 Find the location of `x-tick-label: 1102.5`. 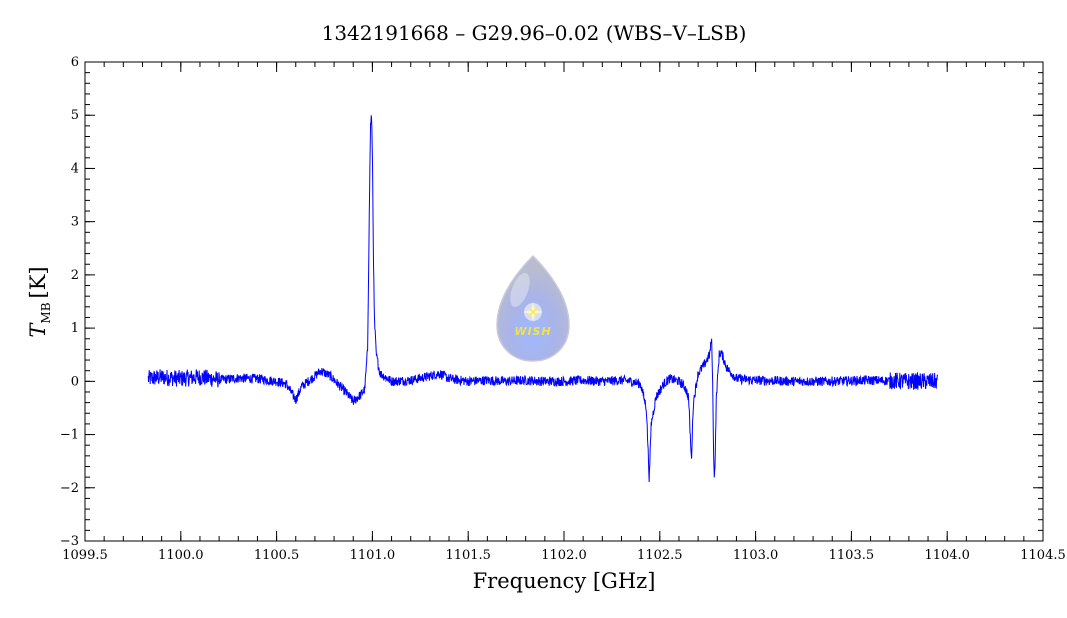

x-tick-label: 1102.5 is located at coordinates (660, 555).